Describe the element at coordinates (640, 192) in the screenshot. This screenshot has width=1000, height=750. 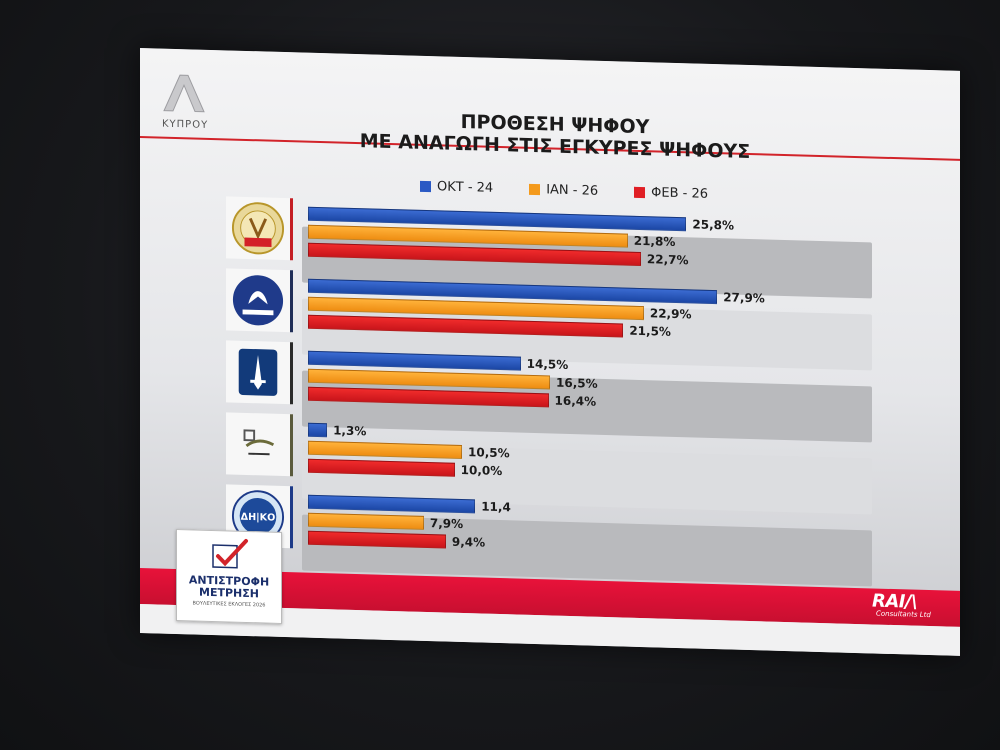
I see `legend-swatch-feb` at that location.